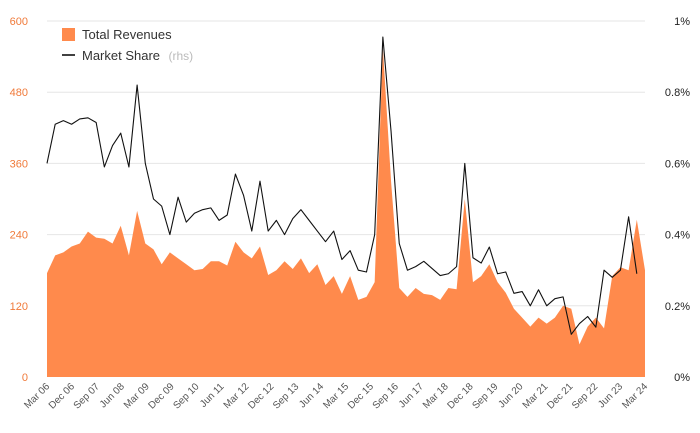 This screenshot has height=433, width=700. I want to click on right-tick-label: 0.2%, so click(677, 307).